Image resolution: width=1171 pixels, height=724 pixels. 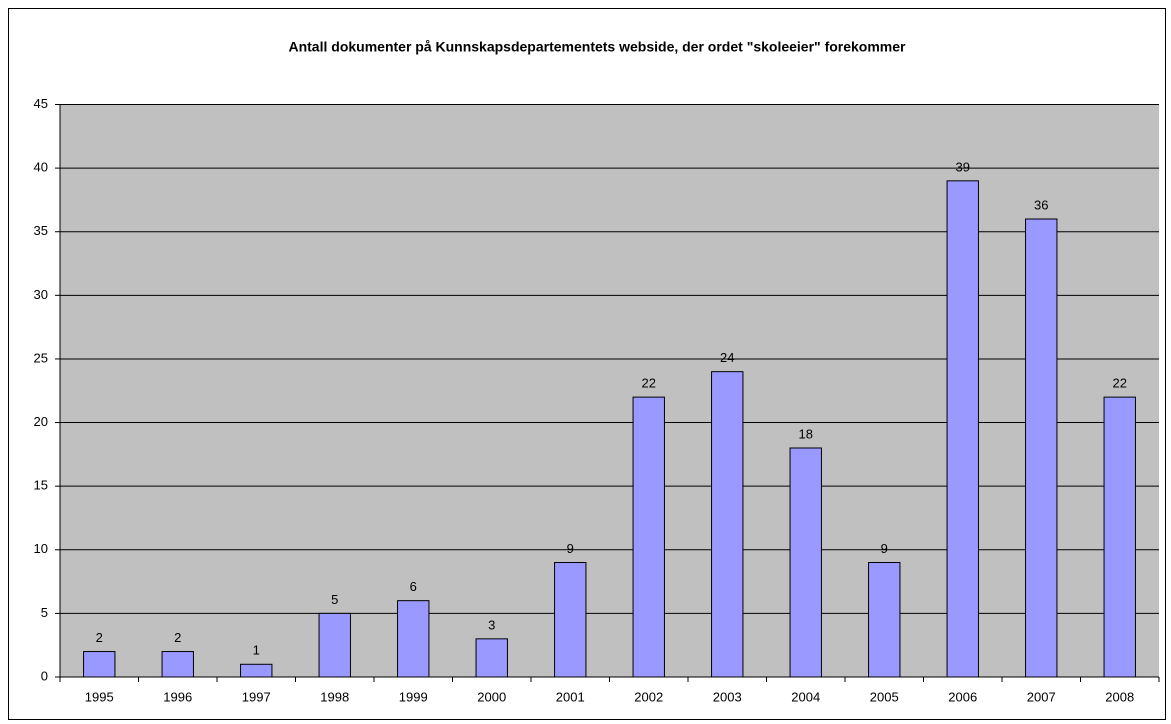 I want to click on x-tick-label: 2008, so click(x=1119, y=696).